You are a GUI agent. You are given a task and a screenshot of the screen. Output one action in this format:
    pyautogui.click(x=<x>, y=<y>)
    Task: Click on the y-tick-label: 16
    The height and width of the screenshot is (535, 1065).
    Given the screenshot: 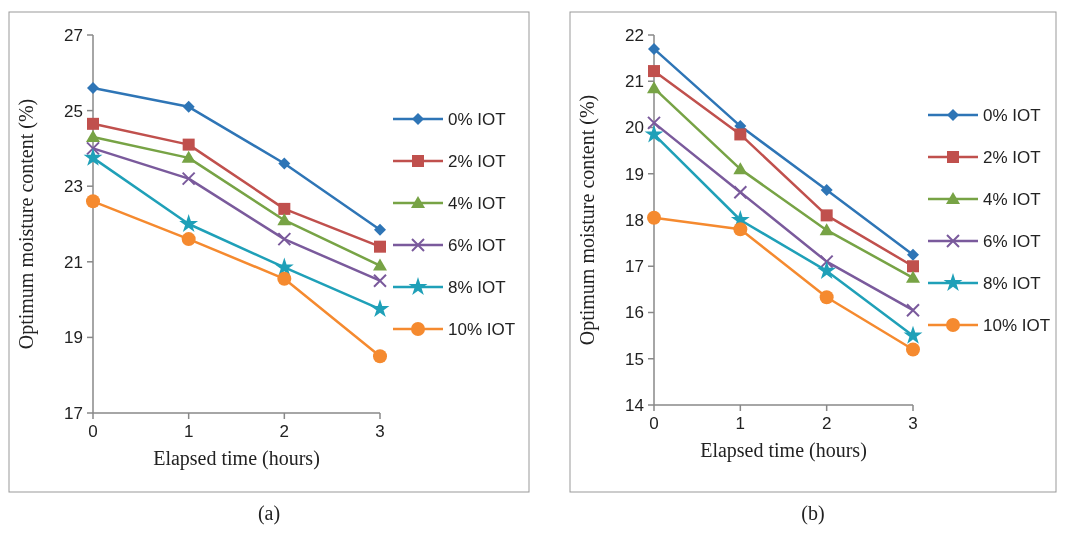 What is the action you would take?
    pyautogui.click(x=634, y=313)
    